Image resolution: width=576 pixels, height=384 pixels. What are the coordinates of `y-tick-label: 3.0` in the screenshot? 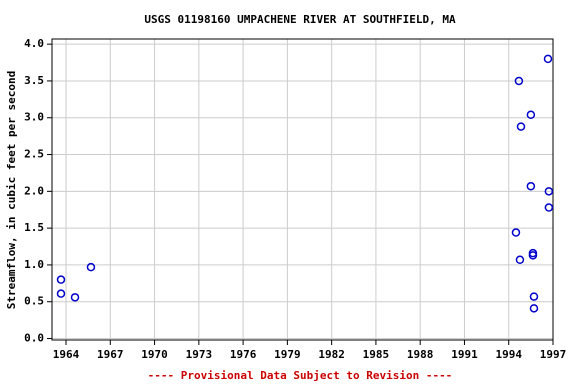 It's located at (34, 117).